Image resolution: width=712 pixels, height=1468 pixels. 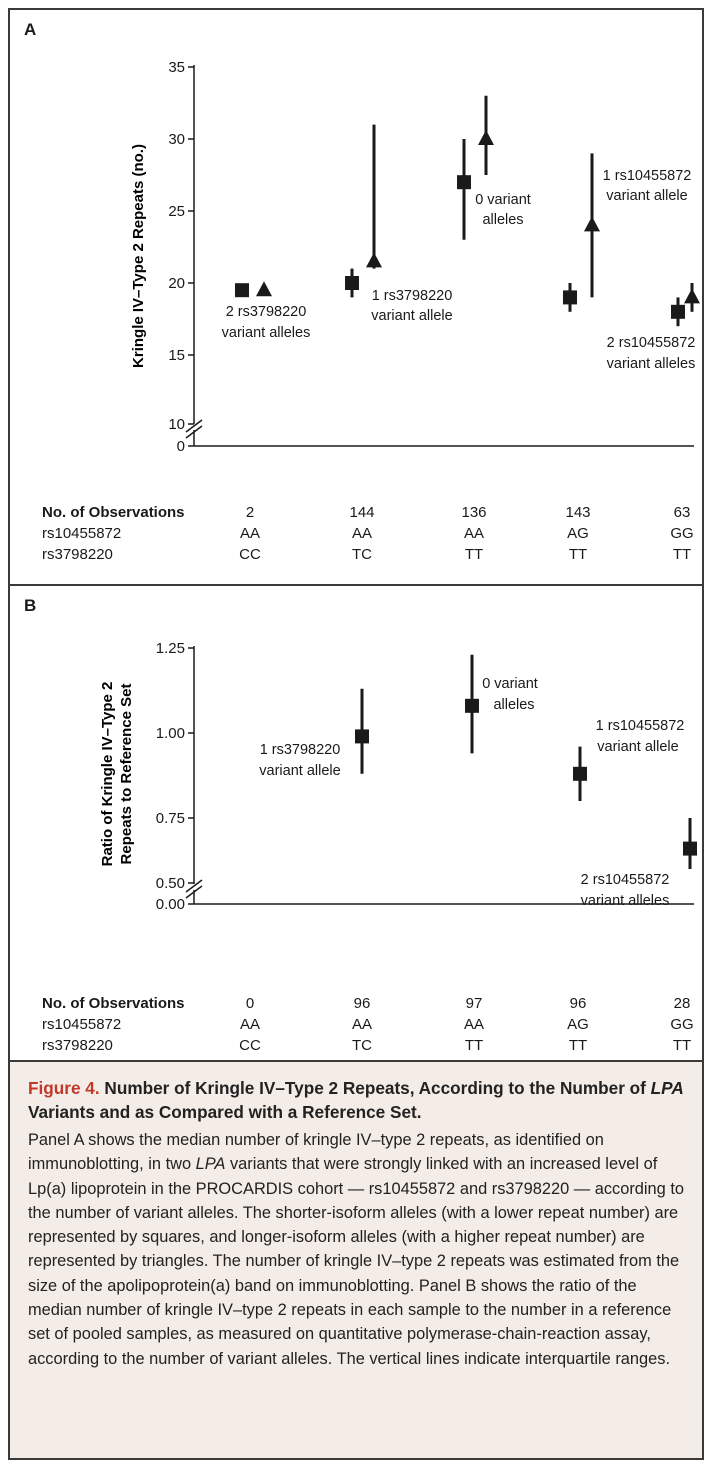 What do you see at coordinates (250, 1045) in the screenshot?
I see `panel-b-row2-value: CC` at bounding box center [250, 1045].